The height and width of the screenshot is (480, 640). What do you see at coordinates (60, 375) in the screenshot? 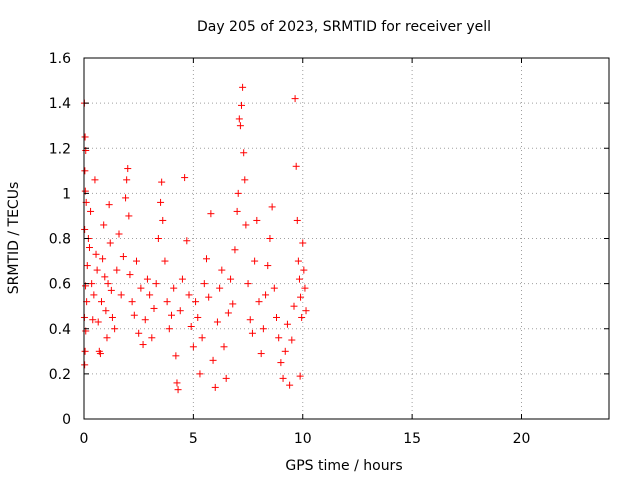
I see `y-tick-label: 0.2` at bounding box center [60, 375].